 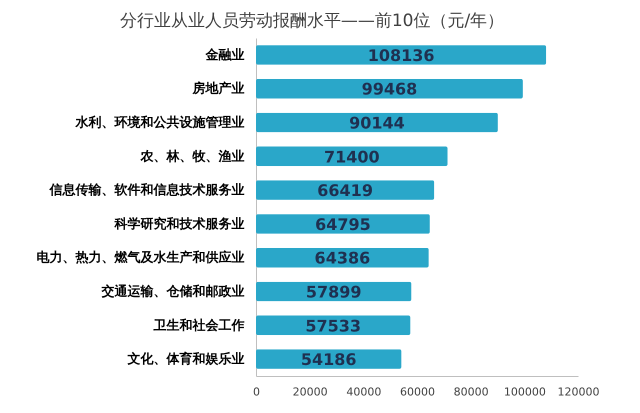 What do you see at coordinates (417, 392) in the screenshot?
I see `x-tick-label: 60000` at bounding box center [417, 392].